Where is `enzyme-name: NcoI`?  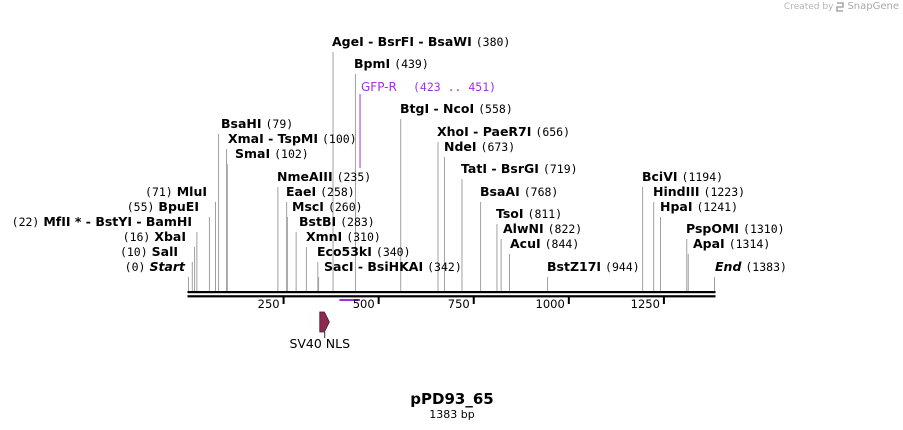 enzyme-name: NcoI is located at coordinates (458, 108).